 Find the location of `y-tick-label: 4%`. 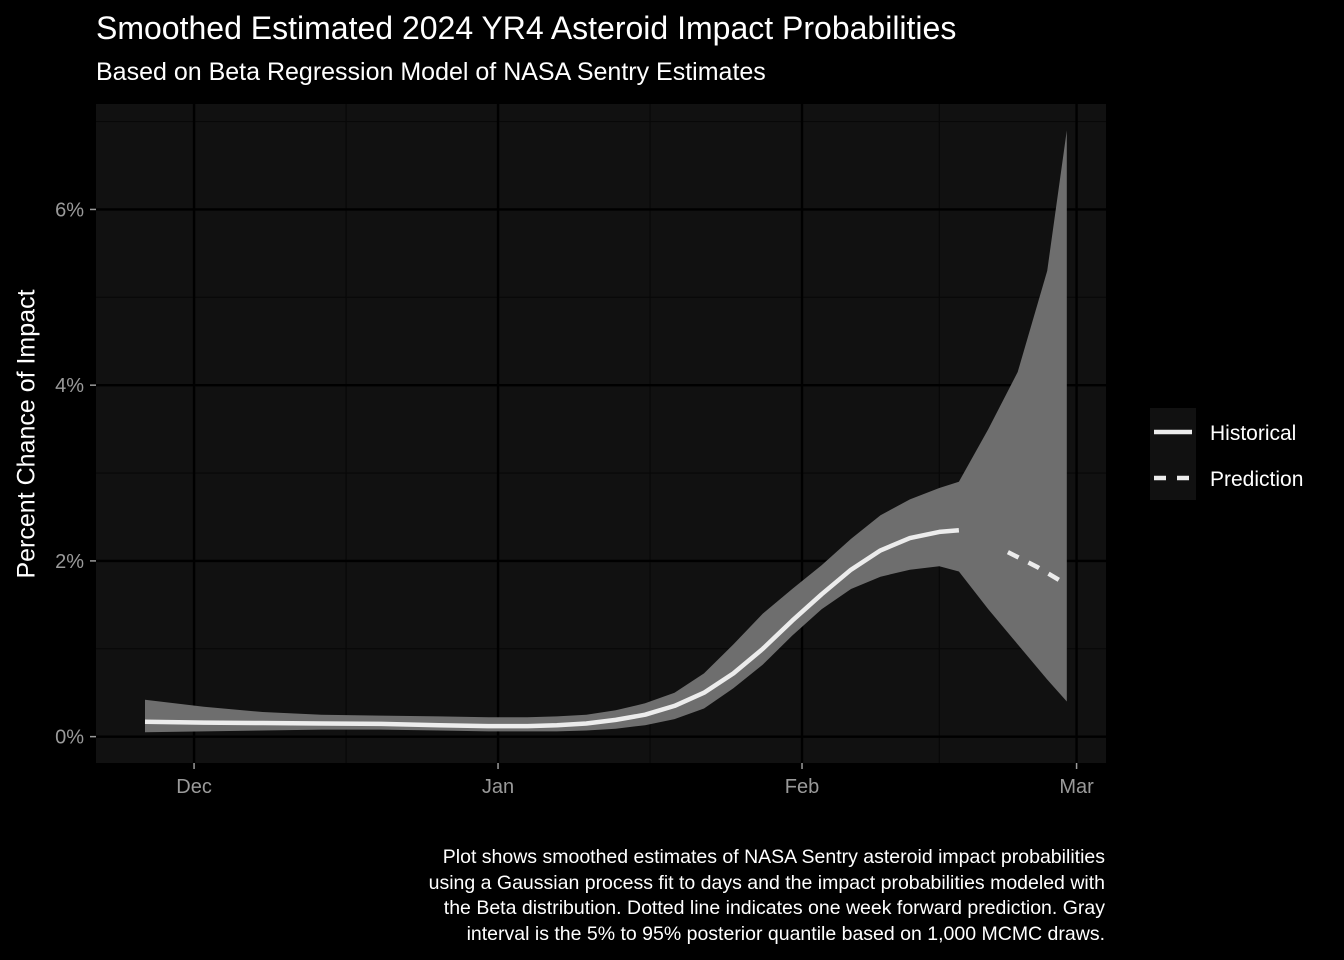

y-tick-label: 4% is located at coordinates (69, 386).